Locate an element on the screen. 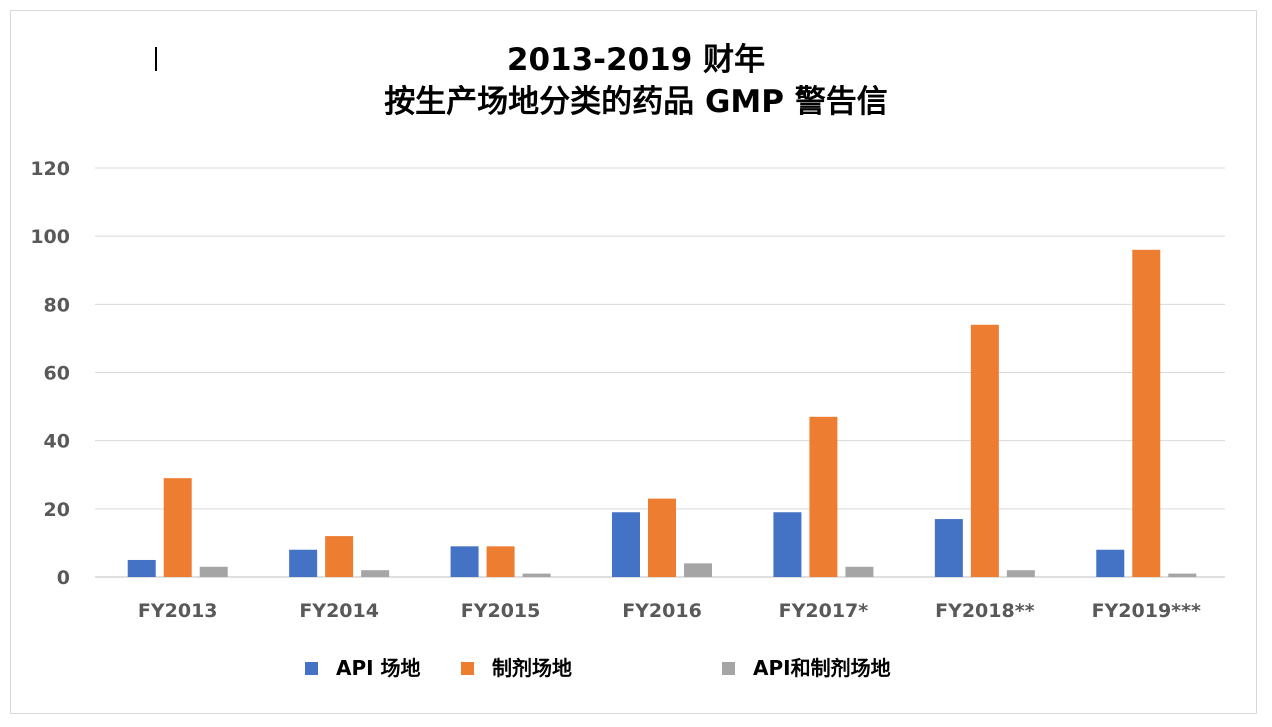 This screenshot has height=727, width=1272. chart-subtitle: 按生产场地分类的药品 GMP 警告信 is located at coordinates (636, 102).